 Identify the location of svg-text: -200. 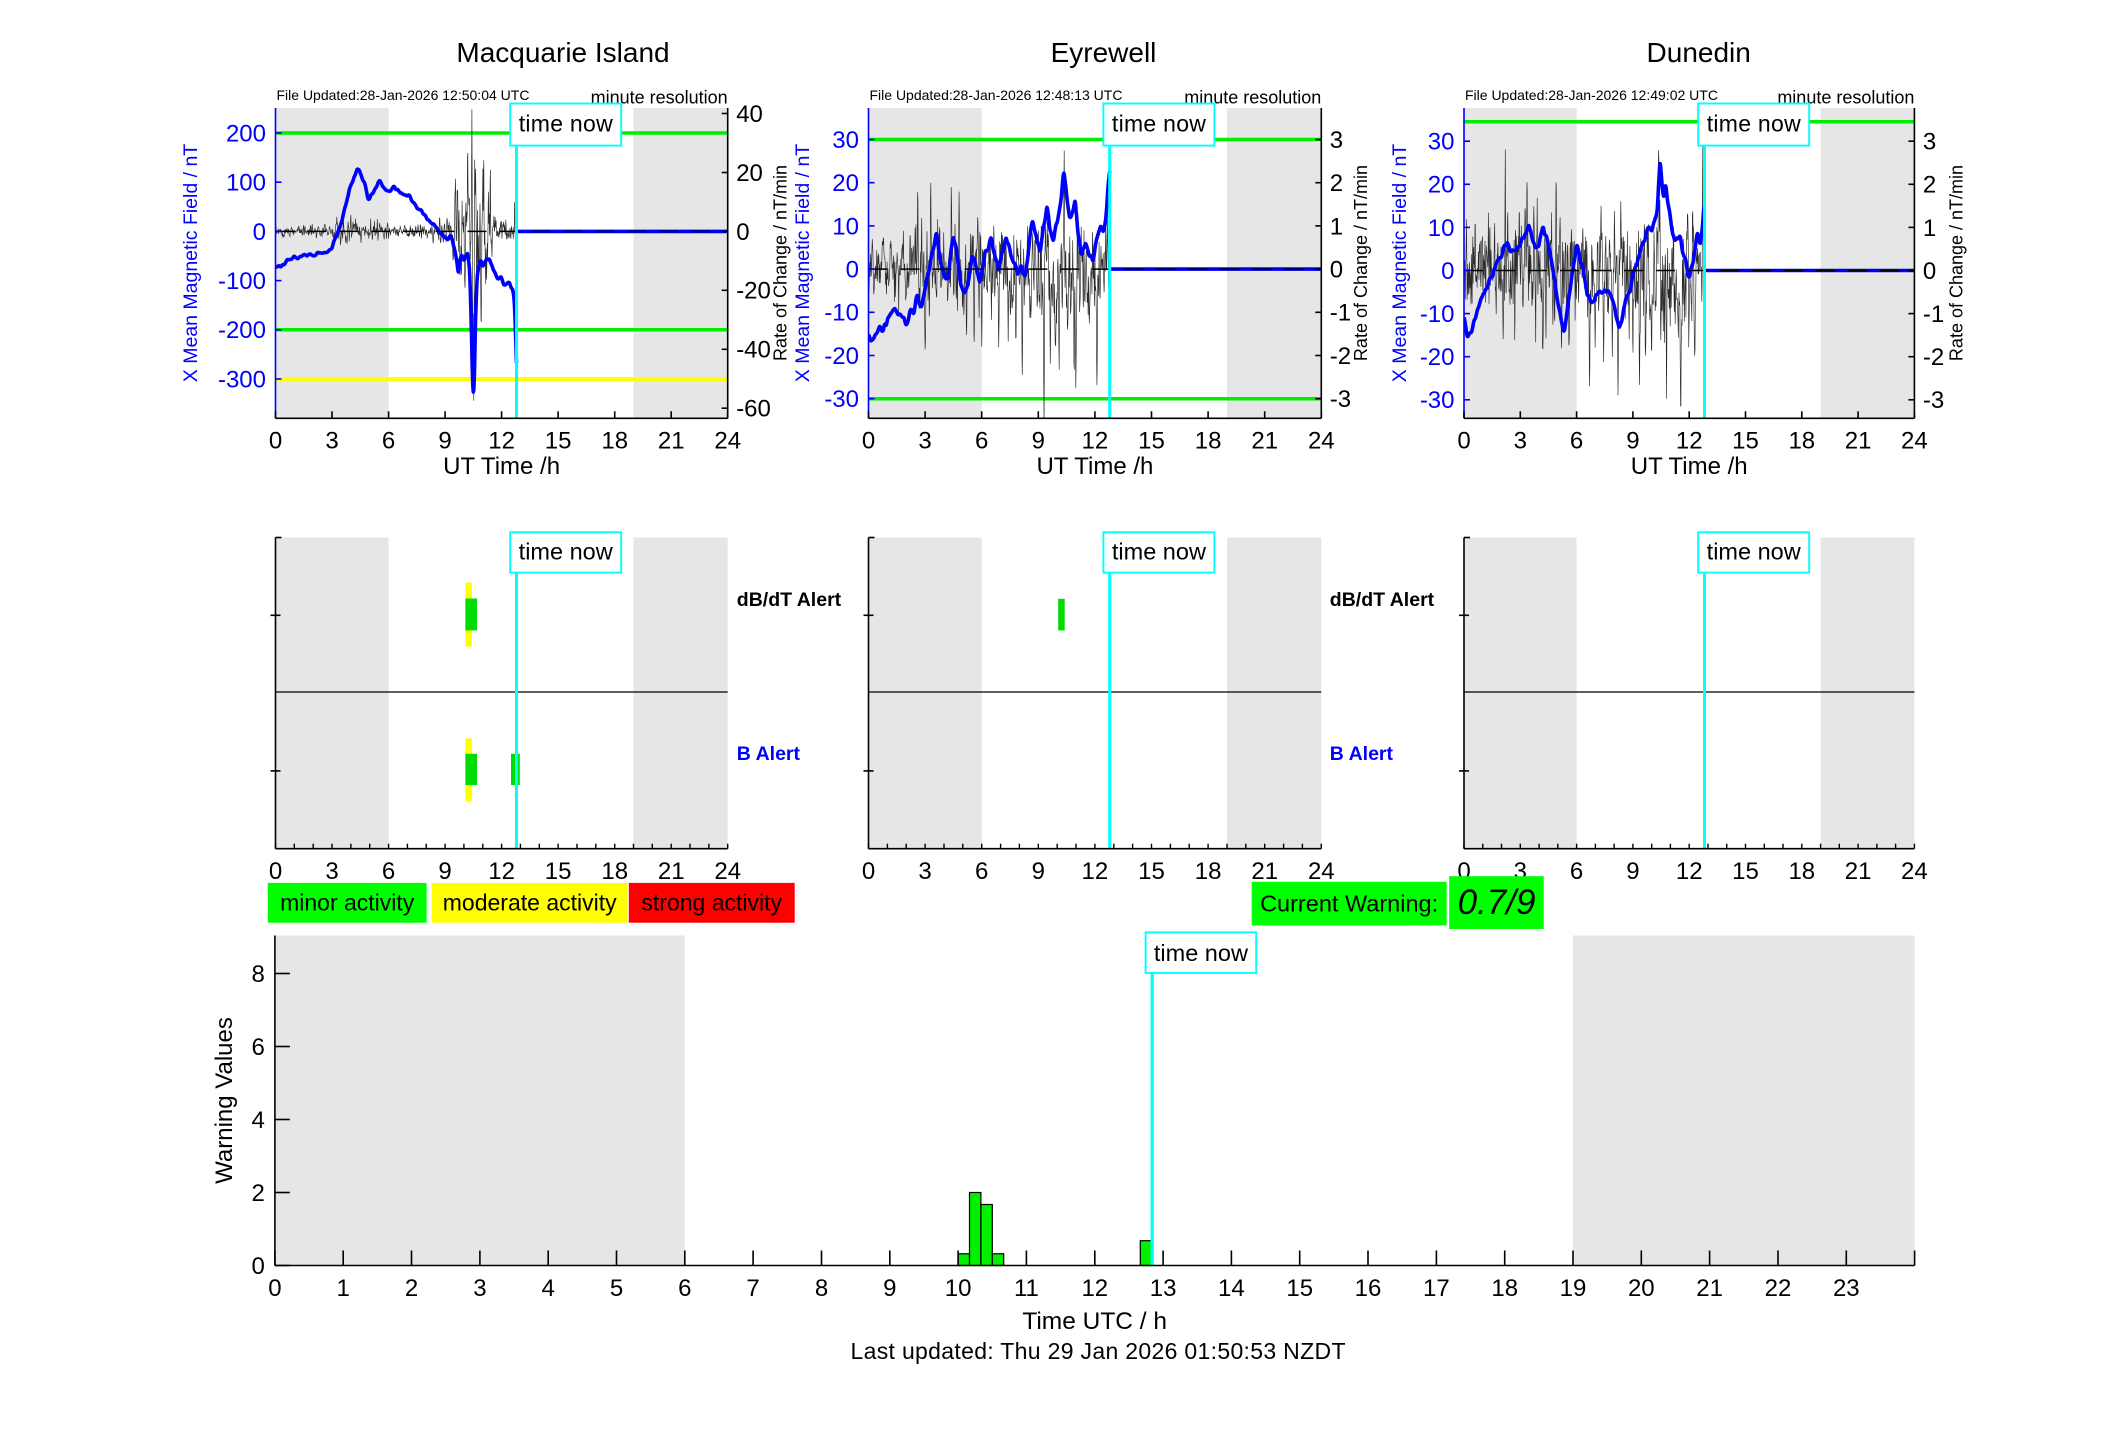
(242, 330).